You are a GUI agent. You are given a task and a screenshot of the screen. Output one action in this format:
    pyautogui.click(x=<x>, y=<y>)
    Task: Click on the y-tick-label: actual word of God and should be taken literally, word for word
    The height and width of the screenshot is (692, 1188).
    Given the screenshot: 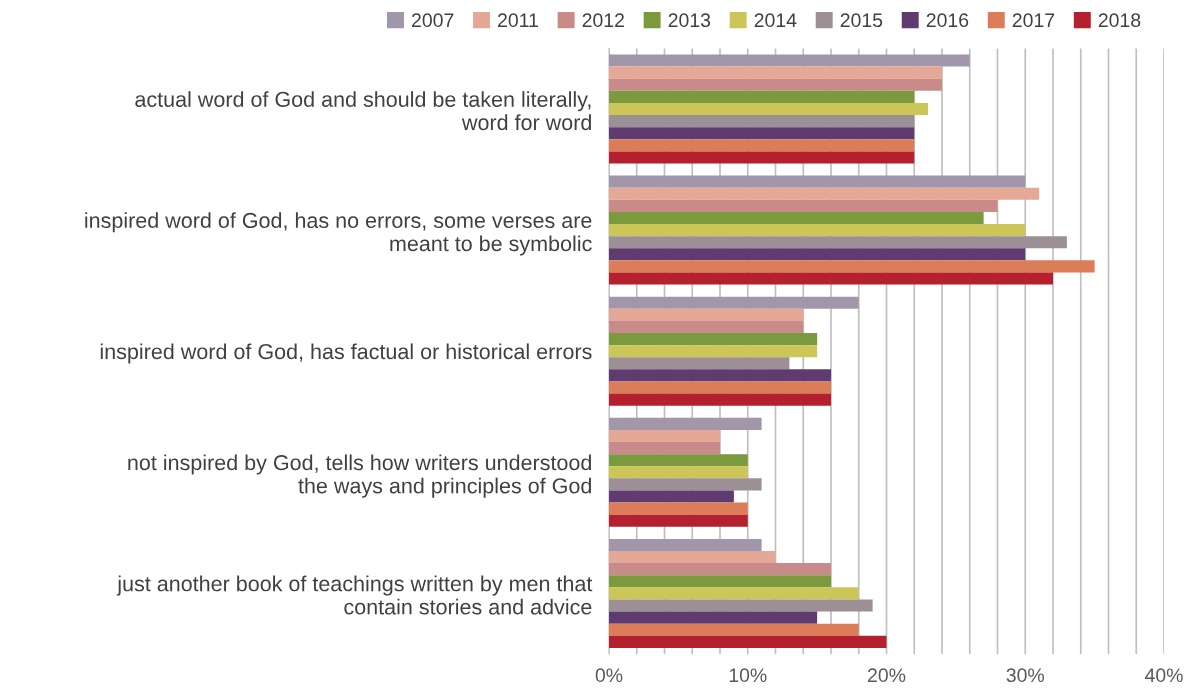 What is the action you would take?
    pyautogui.click(x=363, y=111)
    